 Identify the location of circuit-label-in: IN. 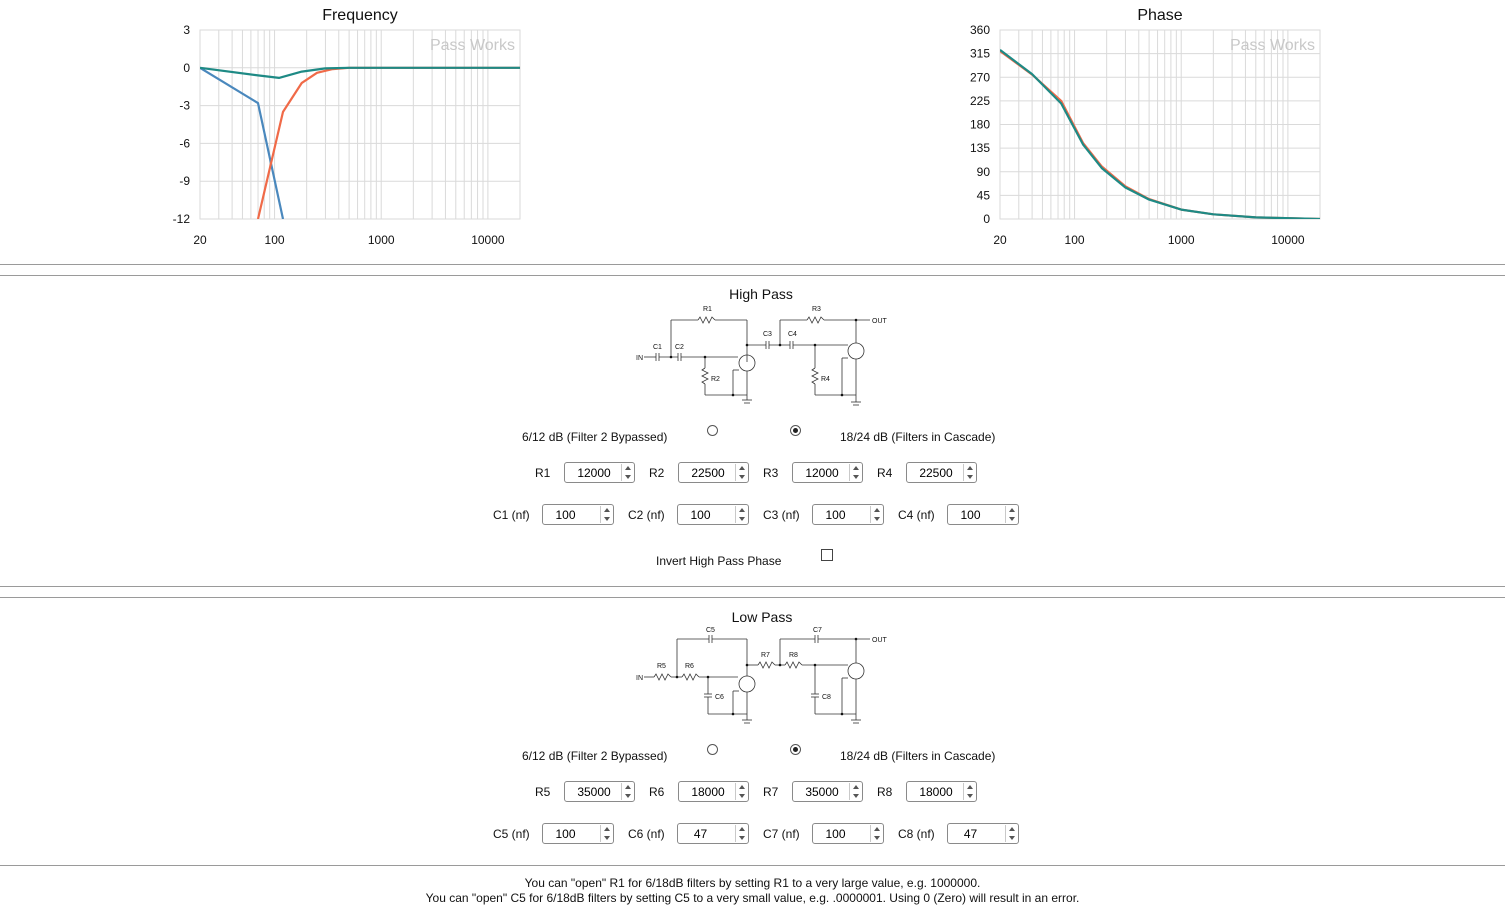
(639, 358).